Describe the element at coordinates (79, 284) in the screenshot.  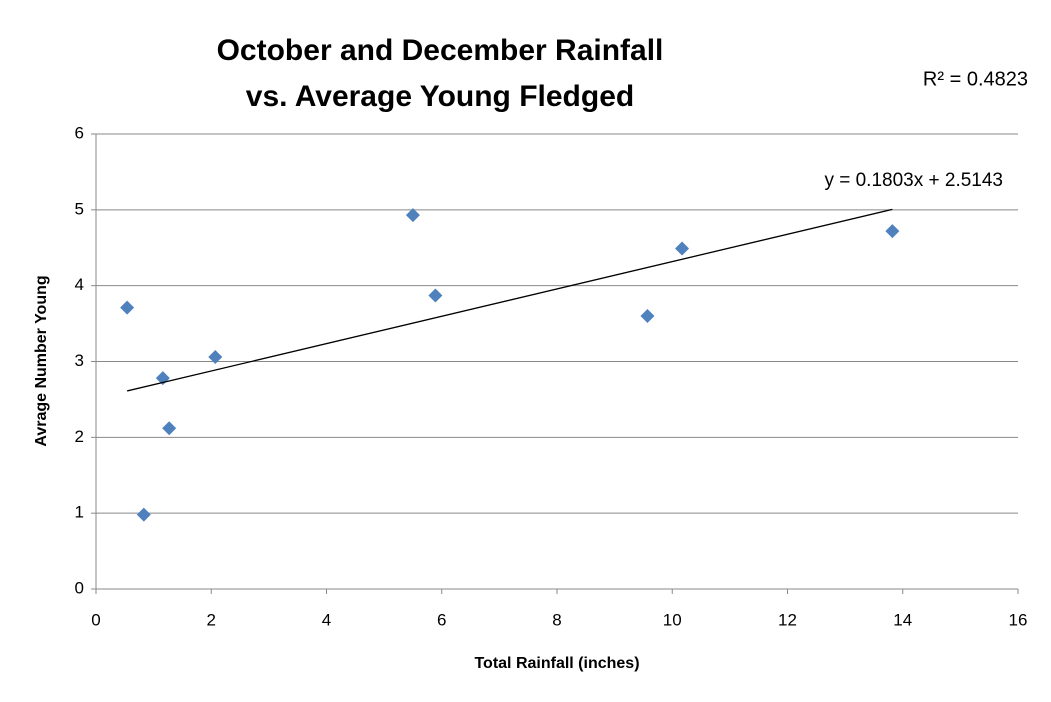
I see `y-tick-label: 4` at that location.